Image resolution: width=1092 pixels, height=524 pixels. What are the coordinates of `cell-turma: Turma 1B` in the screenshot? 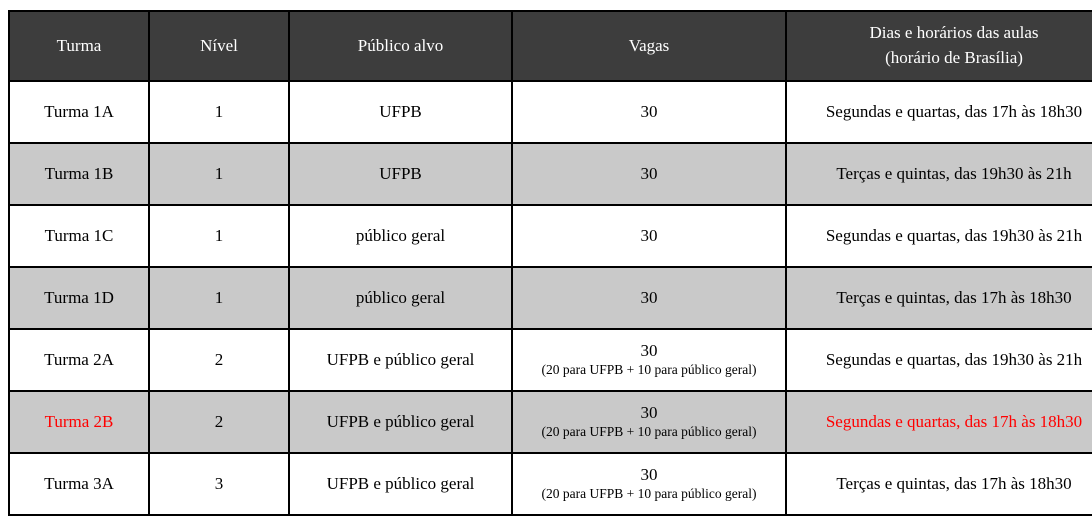 It's located at (79, 174).